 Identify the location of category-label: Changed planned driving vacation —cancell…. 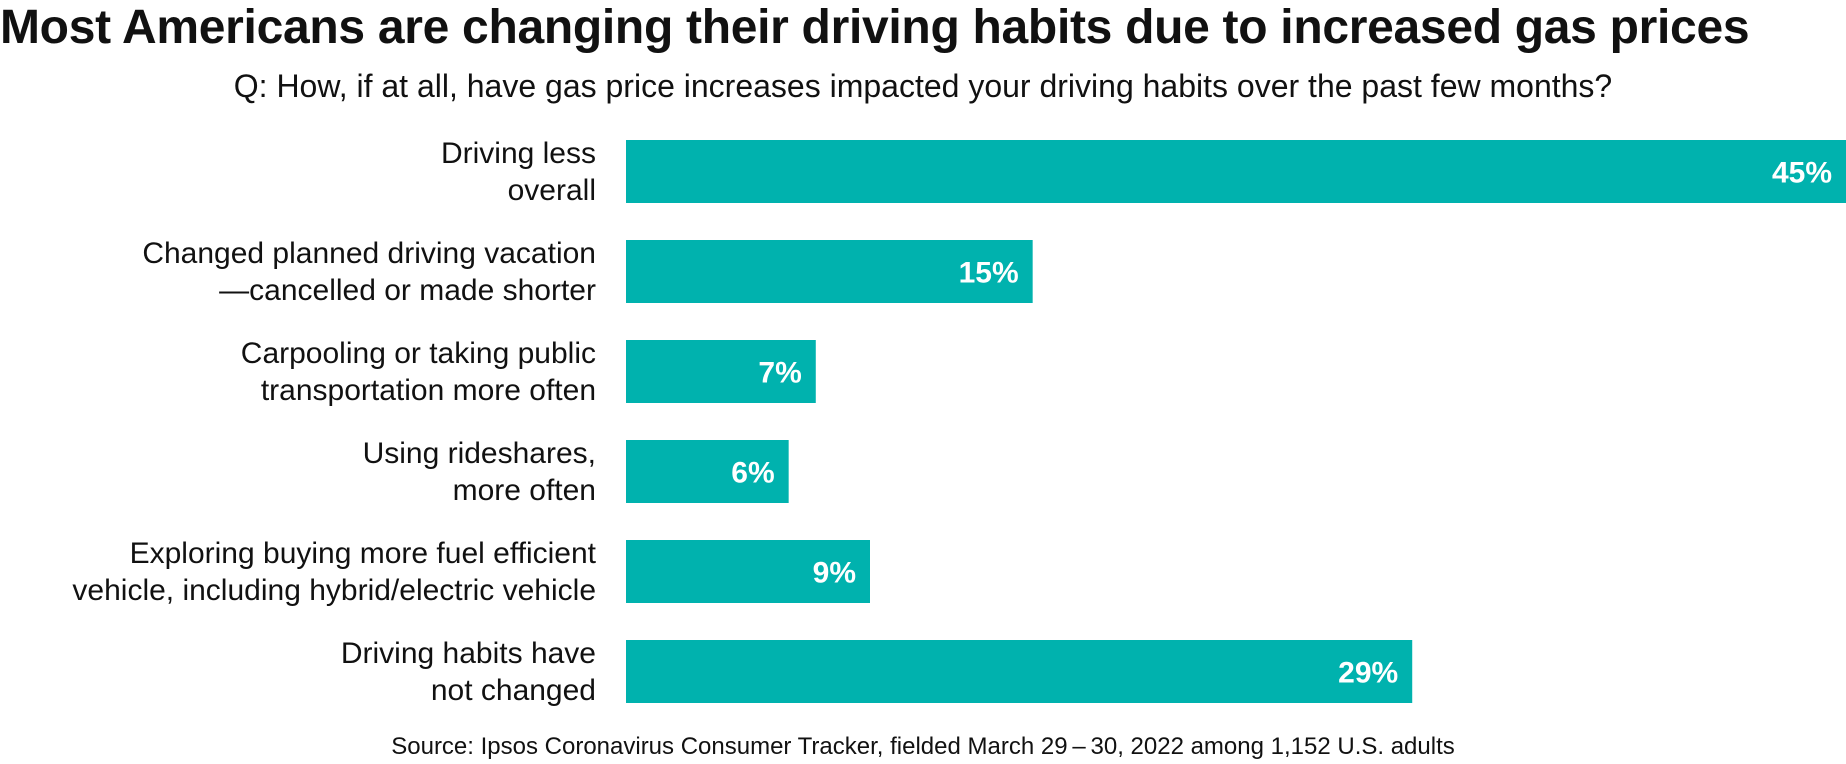
(369, 272).